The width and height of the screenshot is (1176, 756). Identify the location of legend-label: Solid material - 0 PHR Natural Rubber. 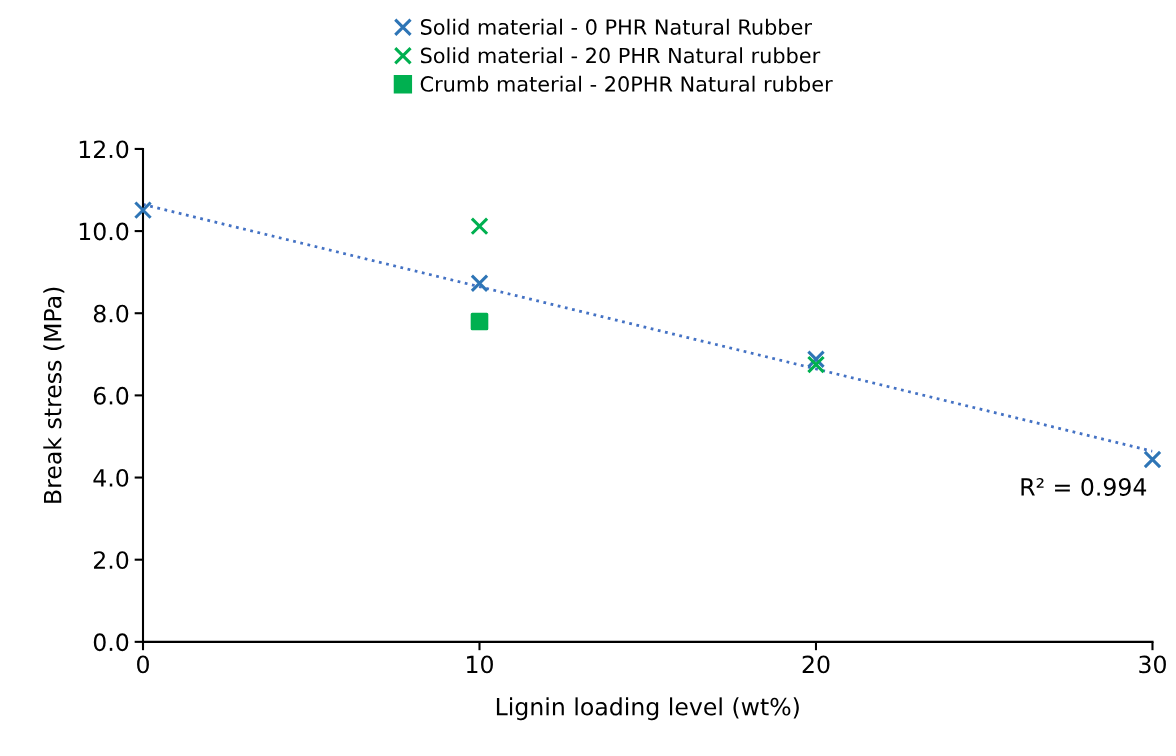
(616, 26).